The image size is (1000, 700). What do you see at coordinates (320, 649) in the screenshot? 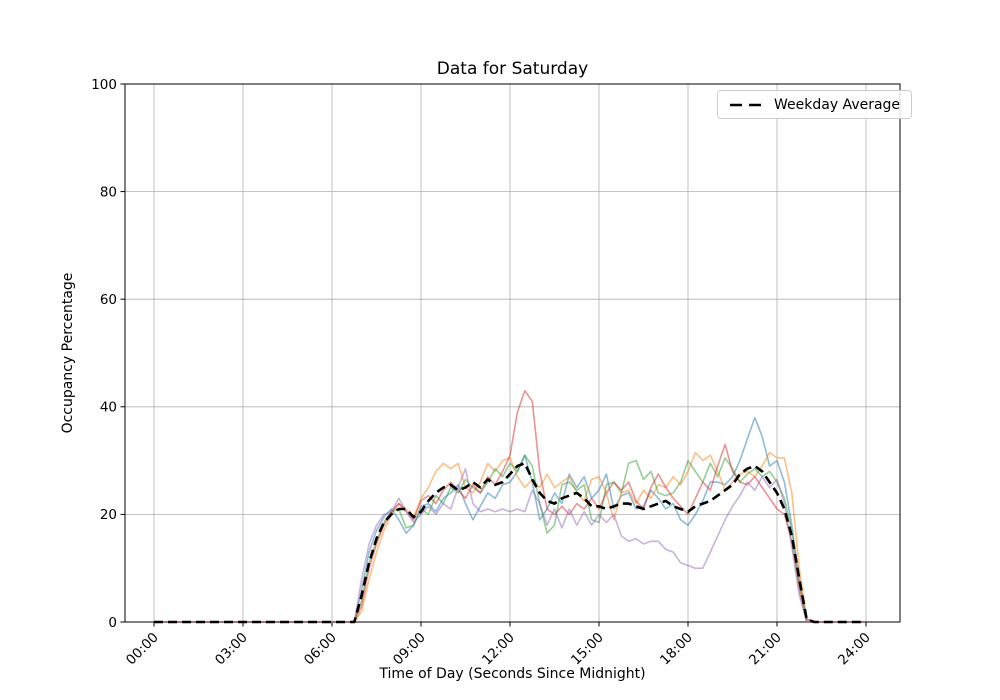
I see `x-tick-label: 06:00` at bounding box center [320, 649].